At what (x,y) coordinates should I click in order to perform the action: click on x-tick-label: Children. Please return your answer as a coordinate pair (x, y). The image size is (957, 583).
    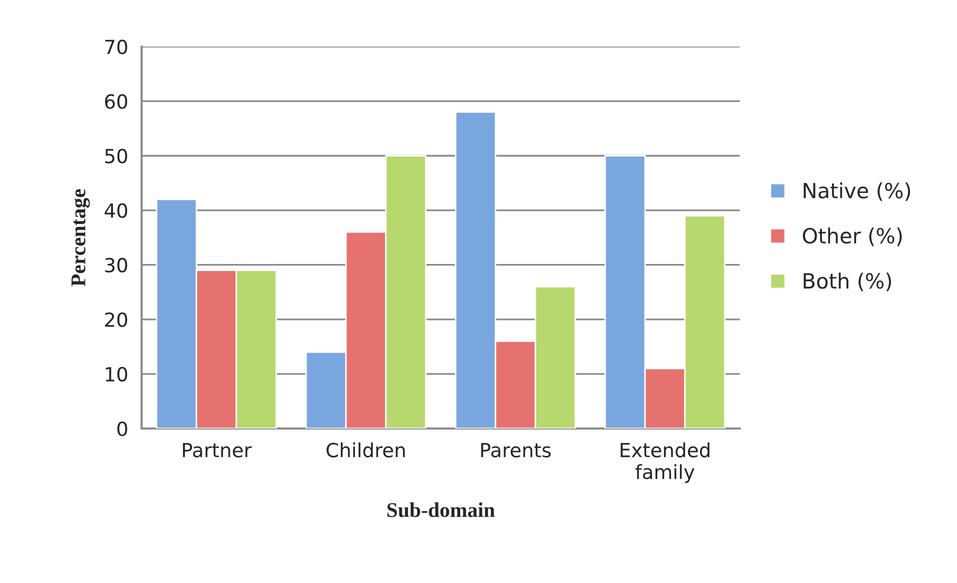
    Looking at the image, I should click on (365, 450).